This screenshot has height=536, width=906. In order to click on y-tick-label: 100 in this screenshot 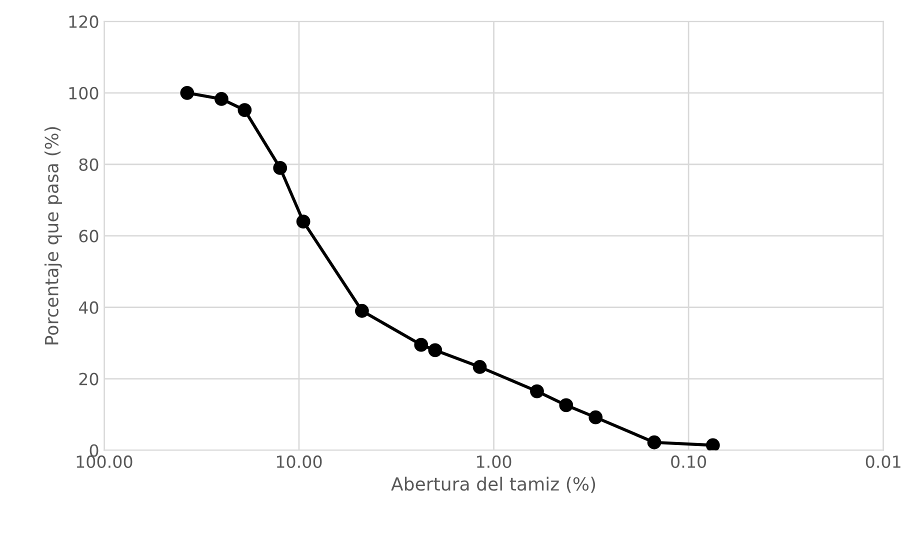, I will do `click(83, 93)`.